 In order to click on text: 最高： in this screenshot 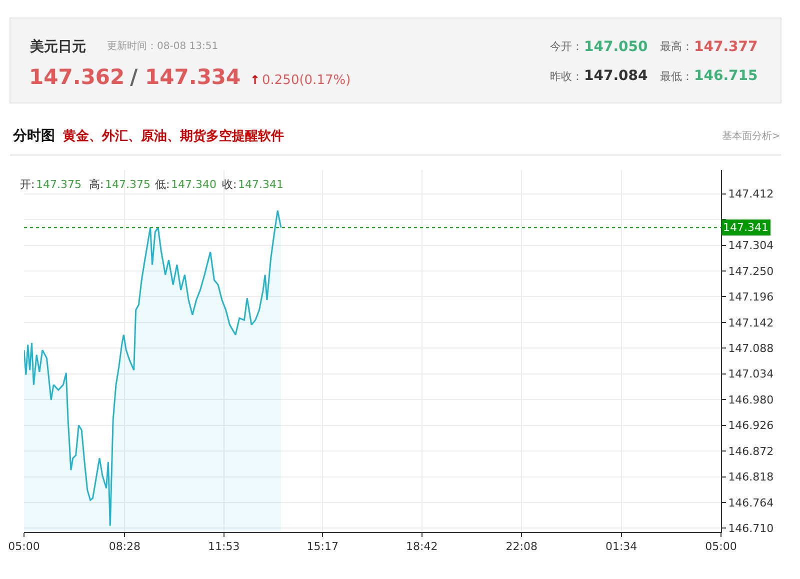, I will do `click(676, 46)`.